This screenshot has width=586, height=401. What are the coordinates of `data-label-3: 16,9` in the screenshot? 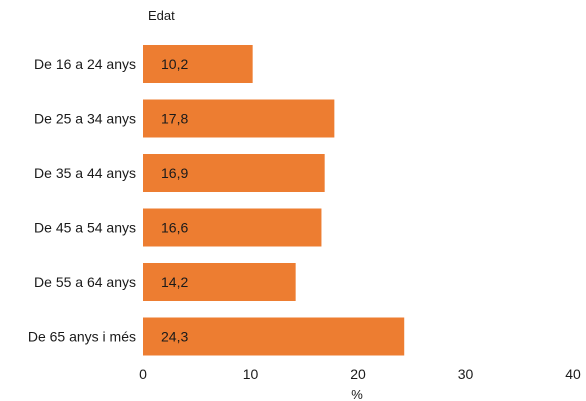 It's located at (174, 173).